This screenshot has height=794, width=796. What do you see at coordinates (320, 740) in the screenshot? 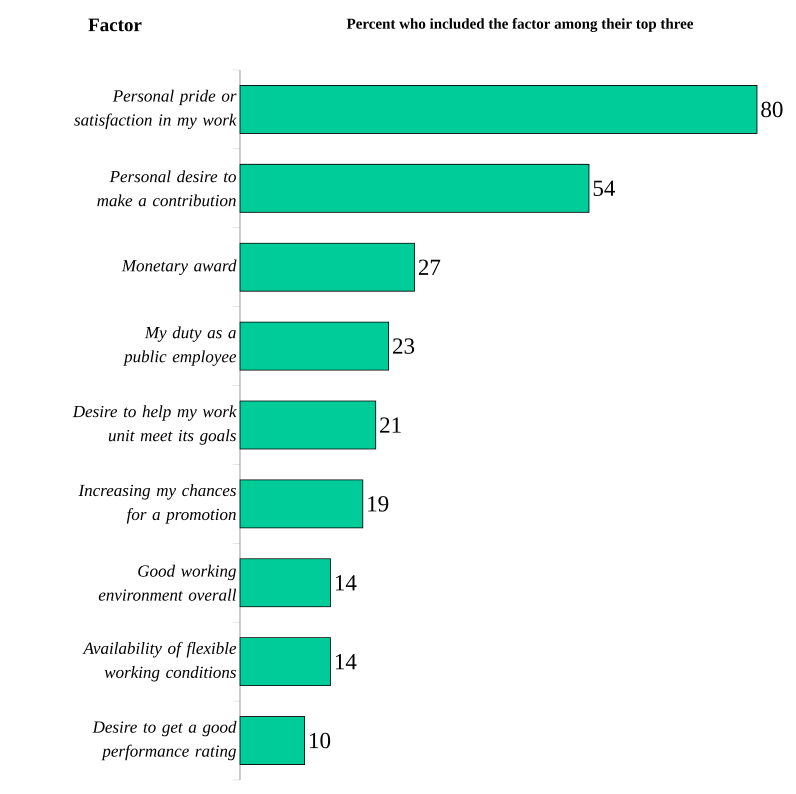
I see `data-label: 10` at bounding box center [320, 740].